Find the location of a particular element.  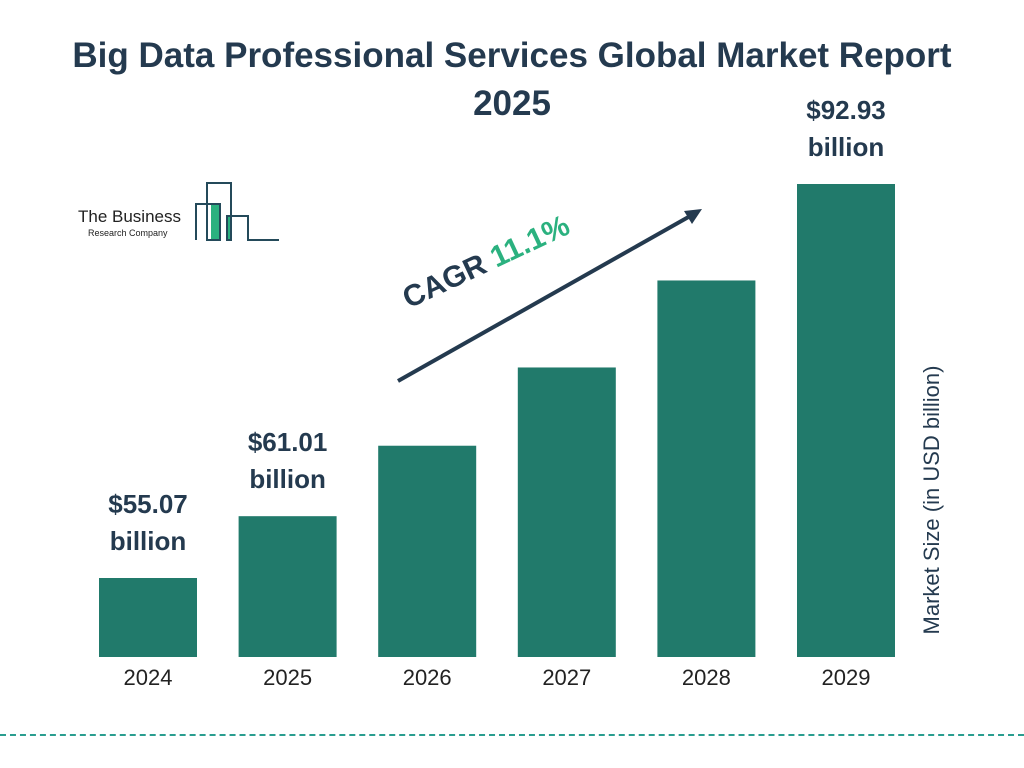

cagr-arrow-head is located at coordinates (693, 216).